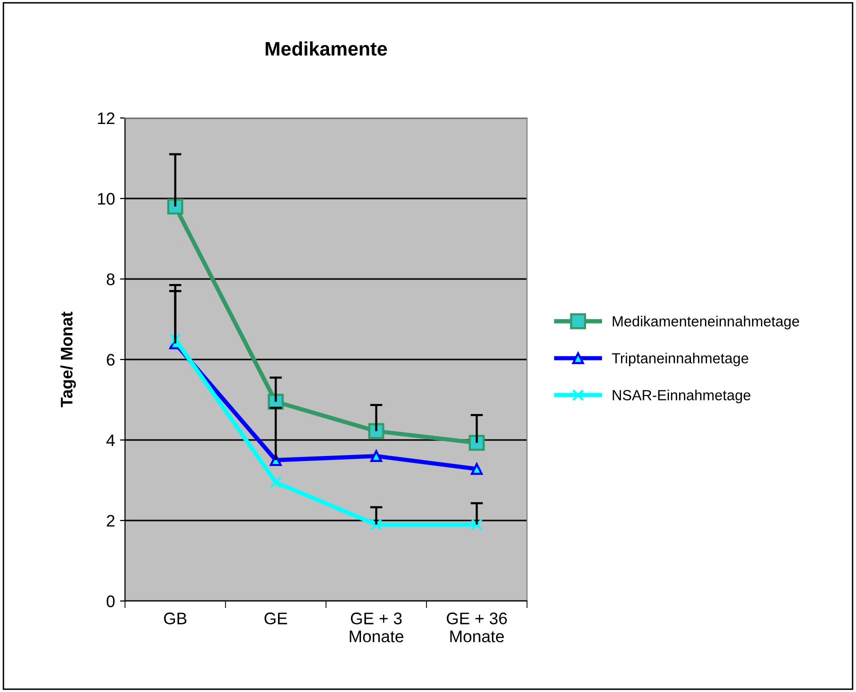 Image resolution: width=856 pixels, height=692 pixels. Describe the element at coordinates (110, 440) in the screenshot. I see `y-tick-label: 4` at that location.